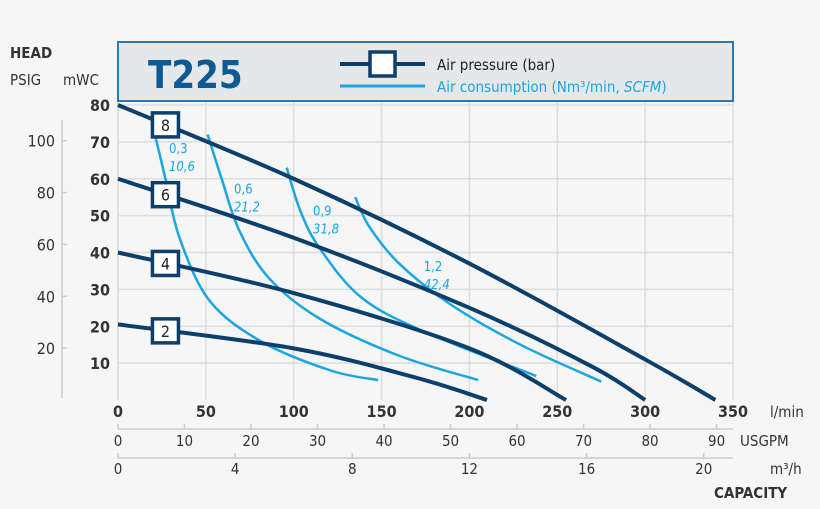 This screenshot has height=509, width=820. Describe the element at coordinates (100, 105) in the screenshot. I see `y-tick-label-mwc: 80` at that location.